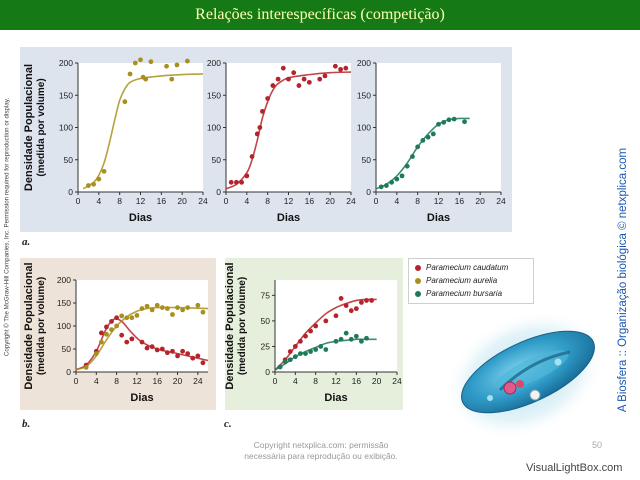  Describe the element at coordinates (246, 201) in the screenshot. I see `x-tick-label-a2: 4` at that location.